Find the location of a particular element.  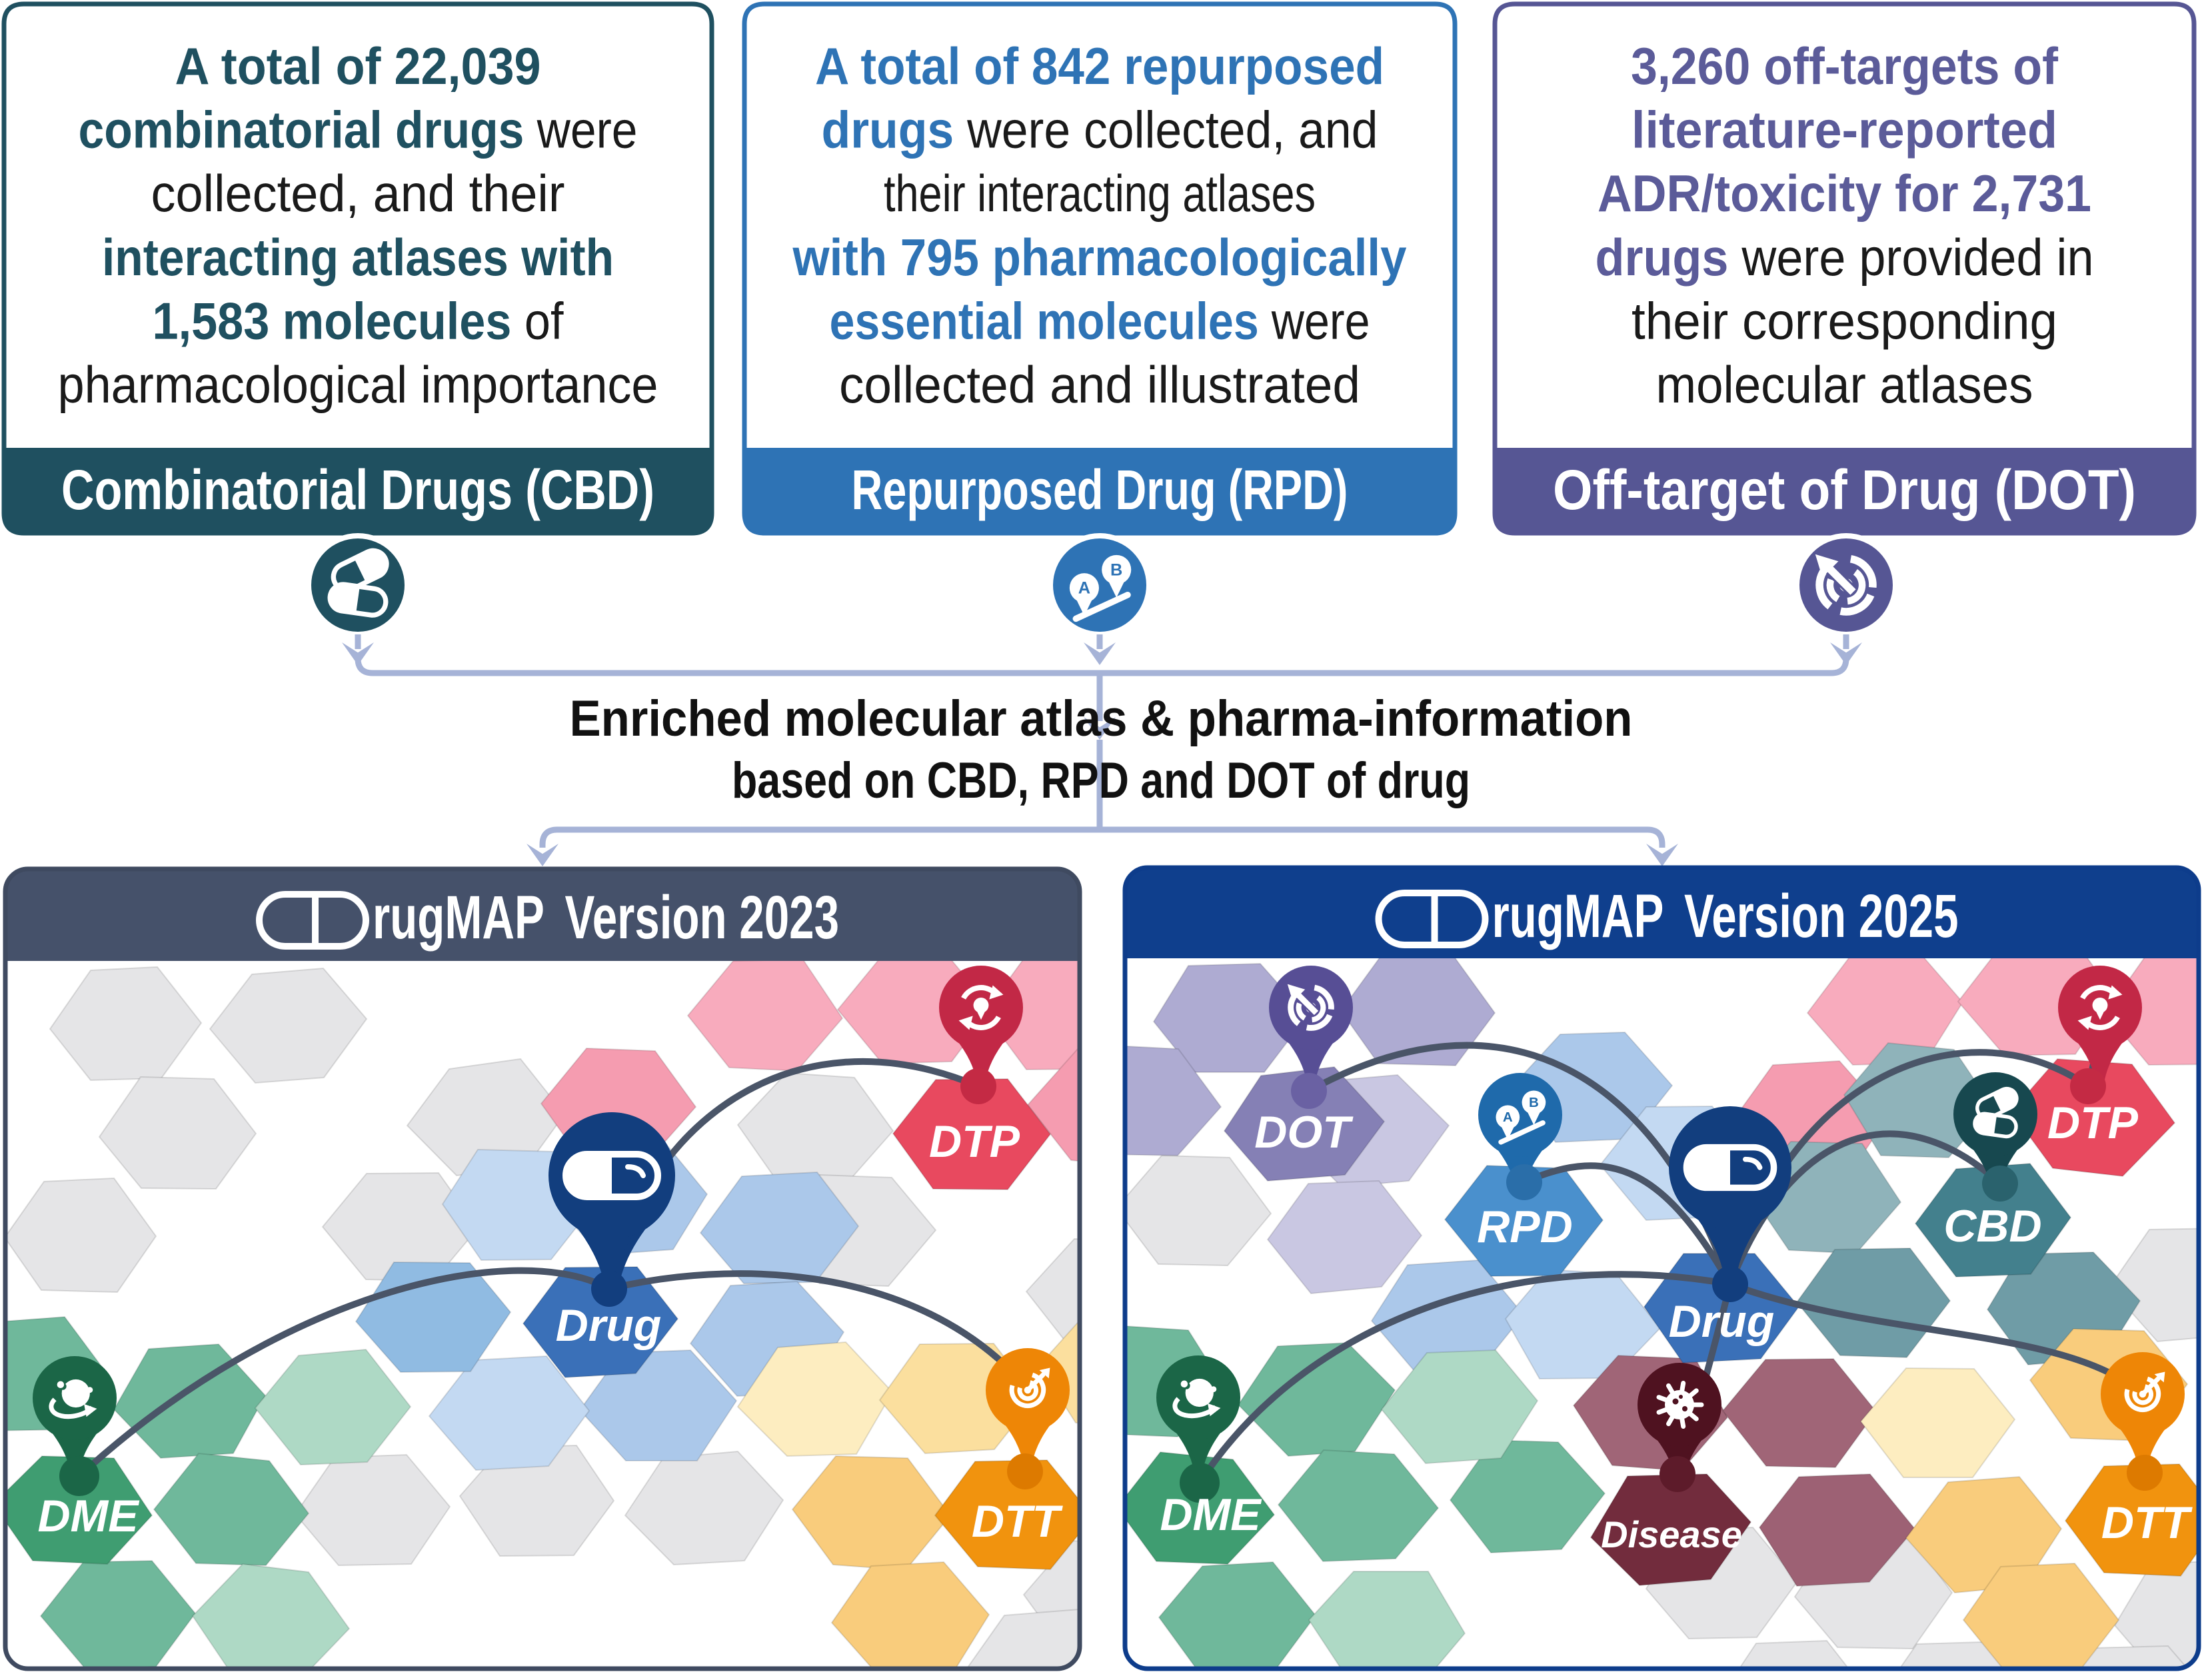

svg-text: ADR/toxicity for 2,731 is located at coordinates (1845, 193).